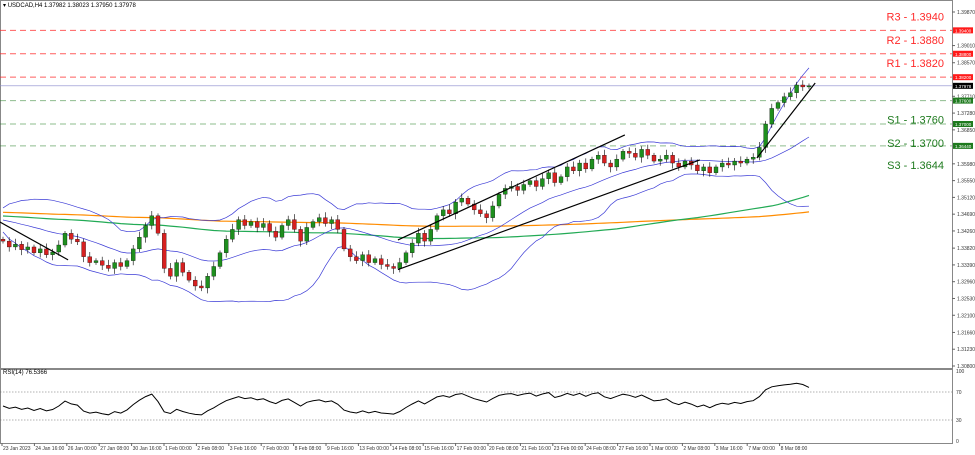 The height and width of the screenshot is (455, 975). What do you see at coordinates (17, 449) in the screenshot?
I see `x-tick-label: 23 Jan 2023` at bounding box center [17, 449].